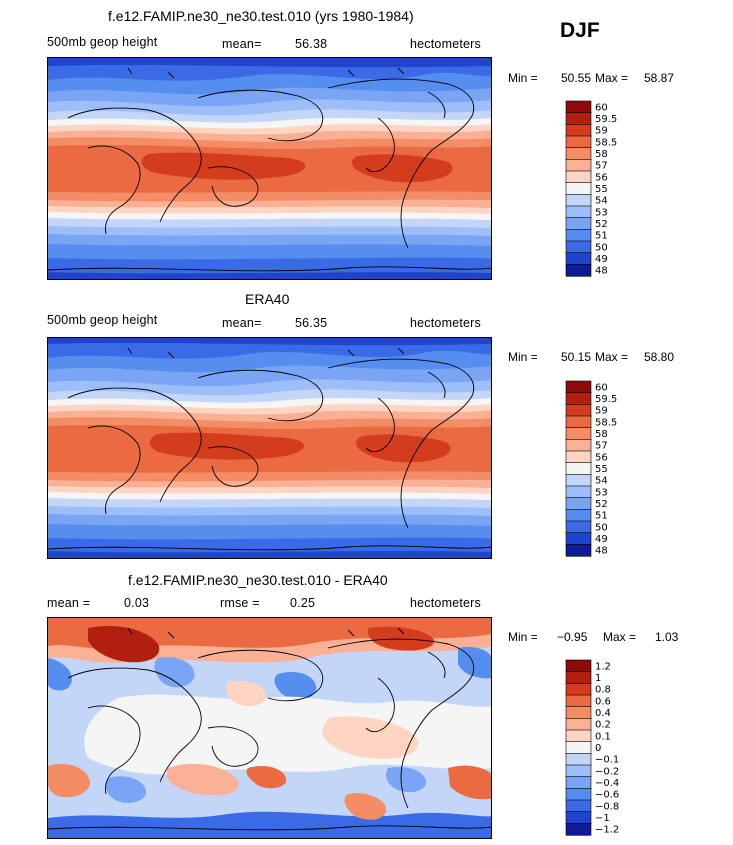  Describe the element at coordinates (601, 259) in the screenshot. I see `legend-tick-label: 49` at that location.